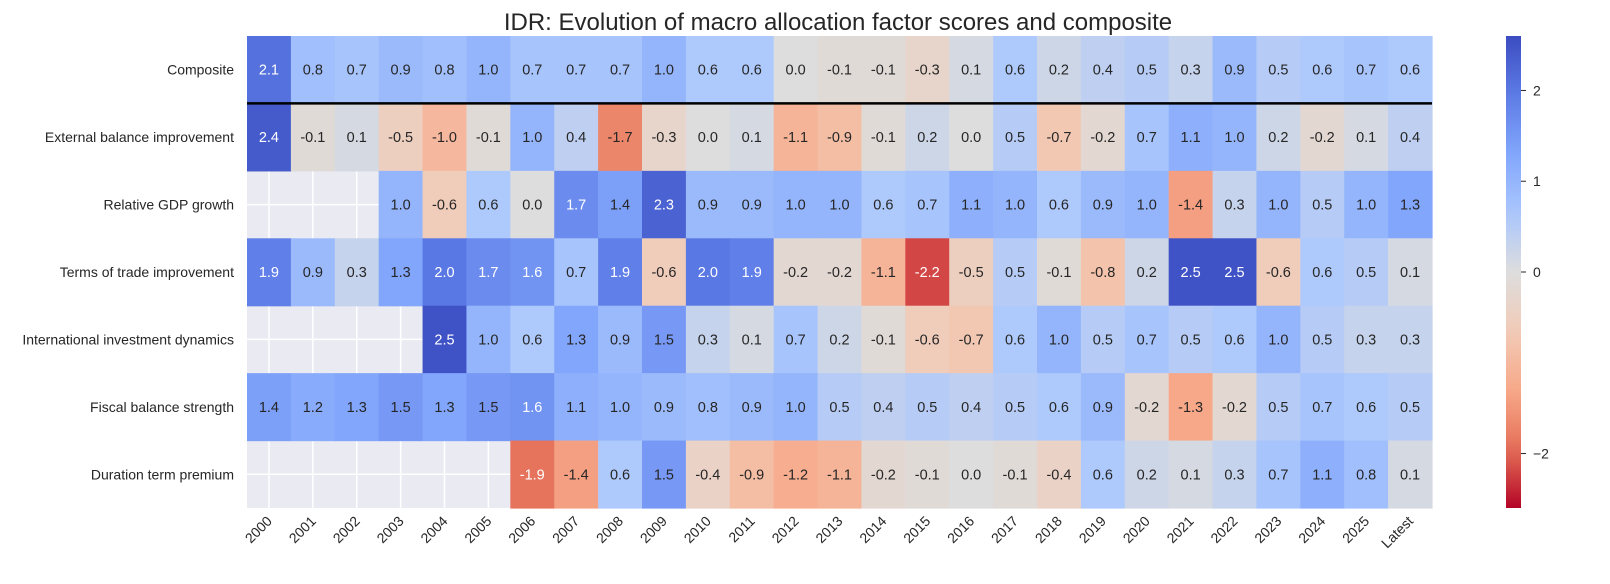 The image size is (1610, 584). Describe the element at coordinates (1190, 206) in the screenshot. I see `cell-value-label: -1.4` at that location.